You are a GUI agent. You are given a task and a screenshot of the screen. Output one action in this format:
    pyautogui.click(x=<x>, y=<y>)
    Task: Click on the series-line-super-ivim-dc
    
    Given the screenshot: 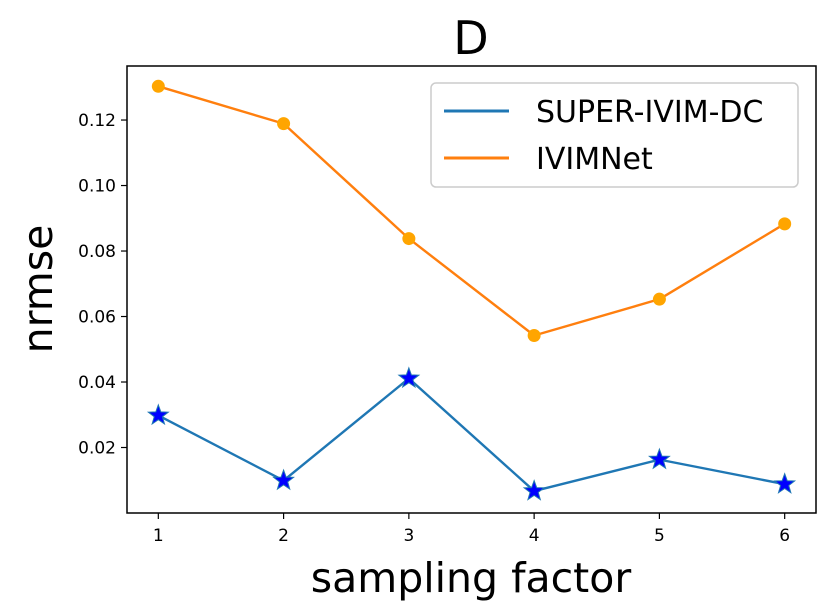 What is the action you would take?
    pyautogui.click(x=471, y=435)
    